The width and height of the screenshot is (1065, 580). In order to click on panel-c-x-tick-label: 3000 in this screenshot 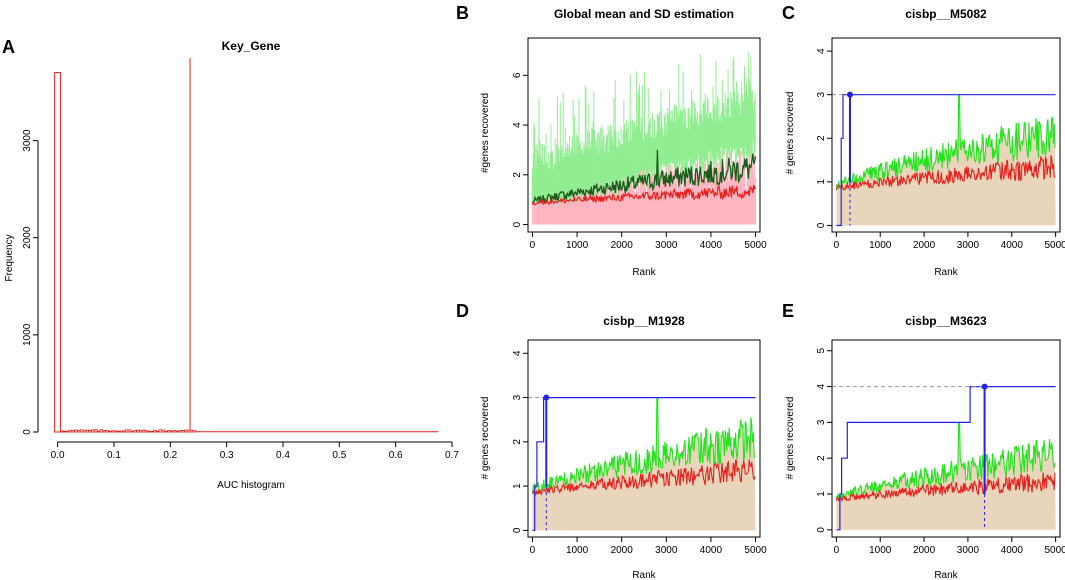, I will do `click(968, 245)`.